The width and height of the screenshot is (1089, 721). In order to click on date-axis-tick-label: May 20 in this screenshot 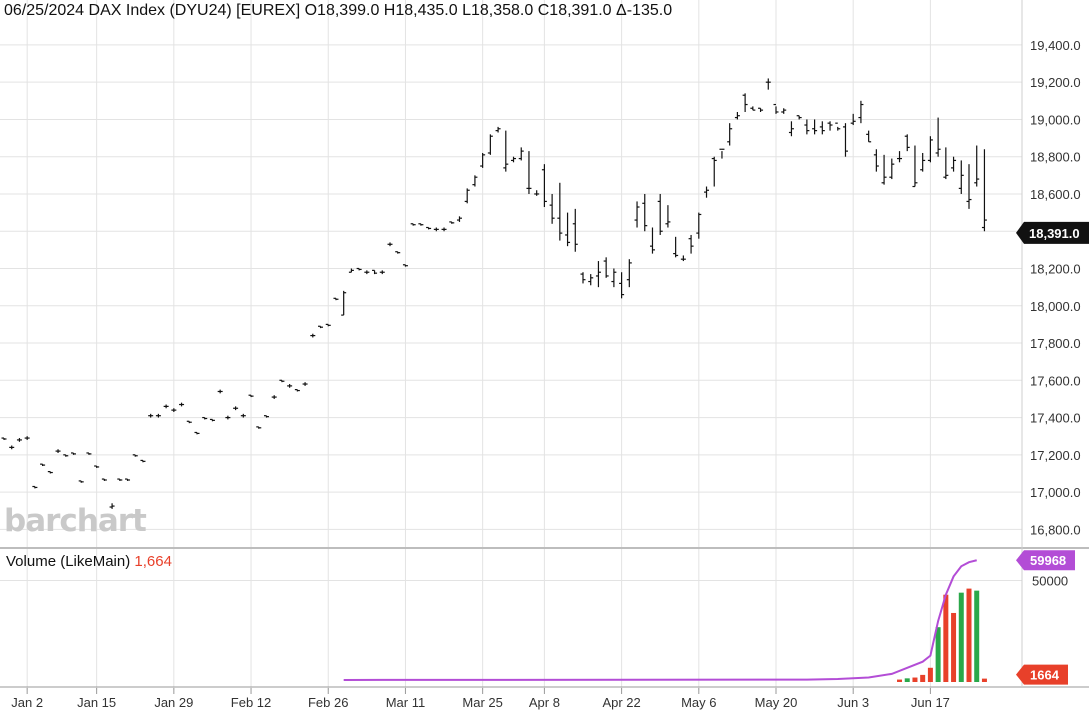, I will do `click(776, 702)`.